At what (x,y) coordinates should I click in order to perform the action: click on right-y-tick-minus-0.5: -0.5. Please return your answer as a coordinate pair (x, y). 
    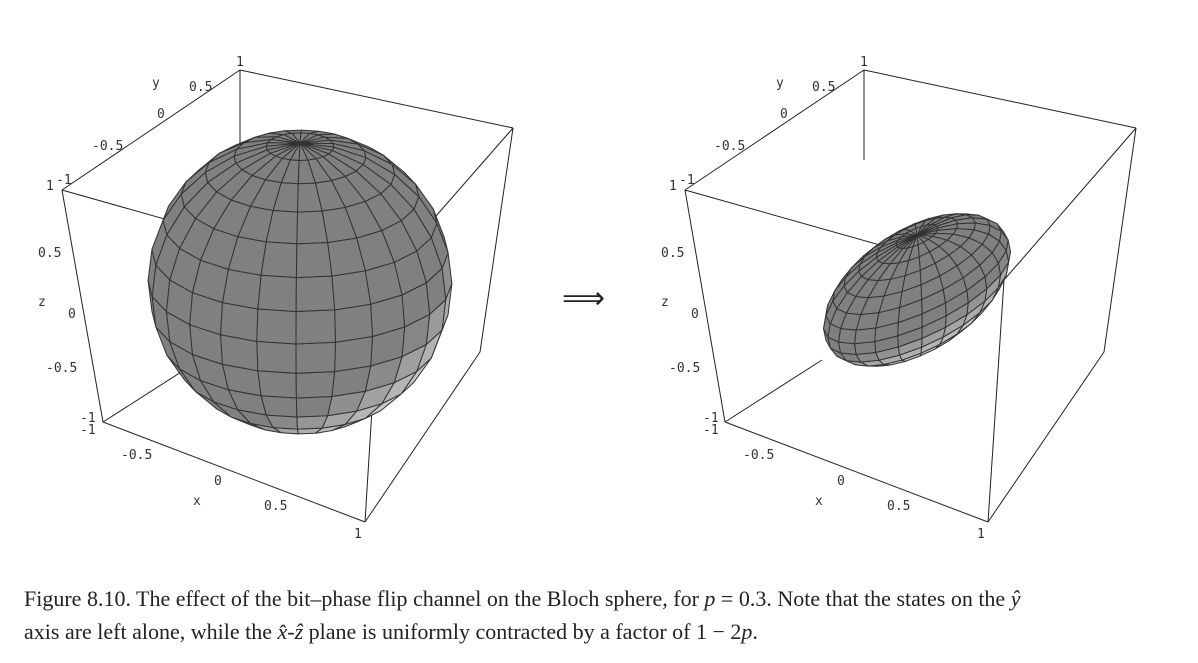
    Looking at the image, I should click on (729, 146).